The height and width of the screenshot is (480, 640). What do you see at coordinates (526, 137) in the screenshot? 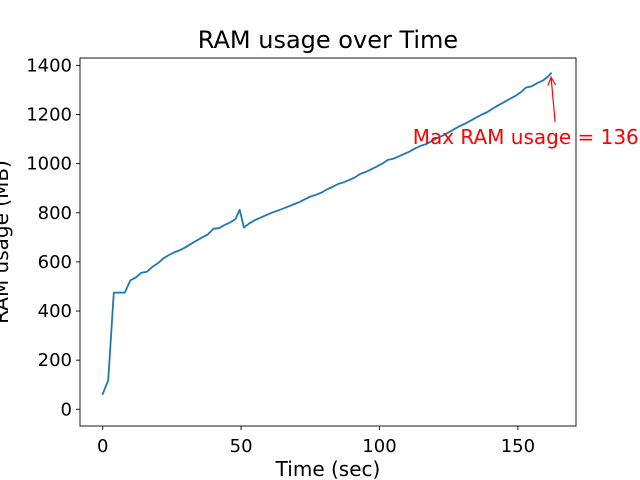
I see `annotation-text: Max RAM usage = 1368 MB` at bounding box center [526, 137].